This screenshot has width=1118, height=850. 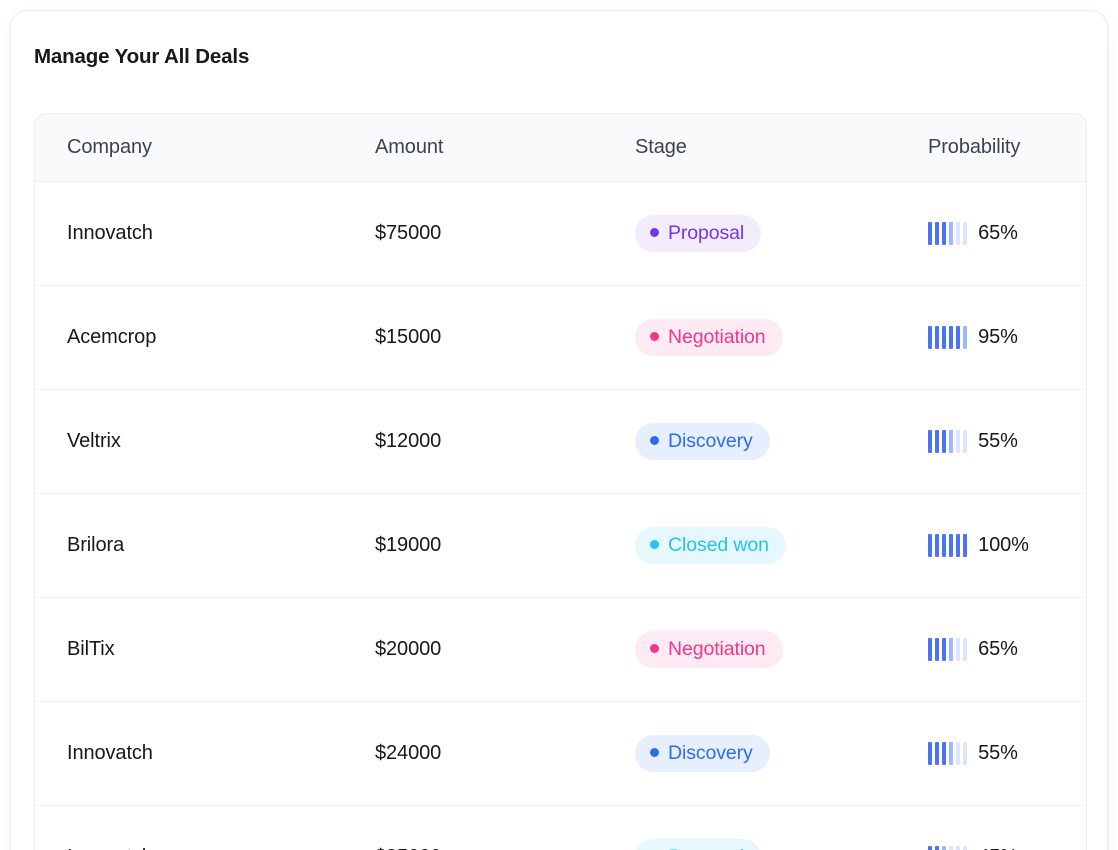 I want to click on cell-company: Acemcrop, so click(x=189, y=337).